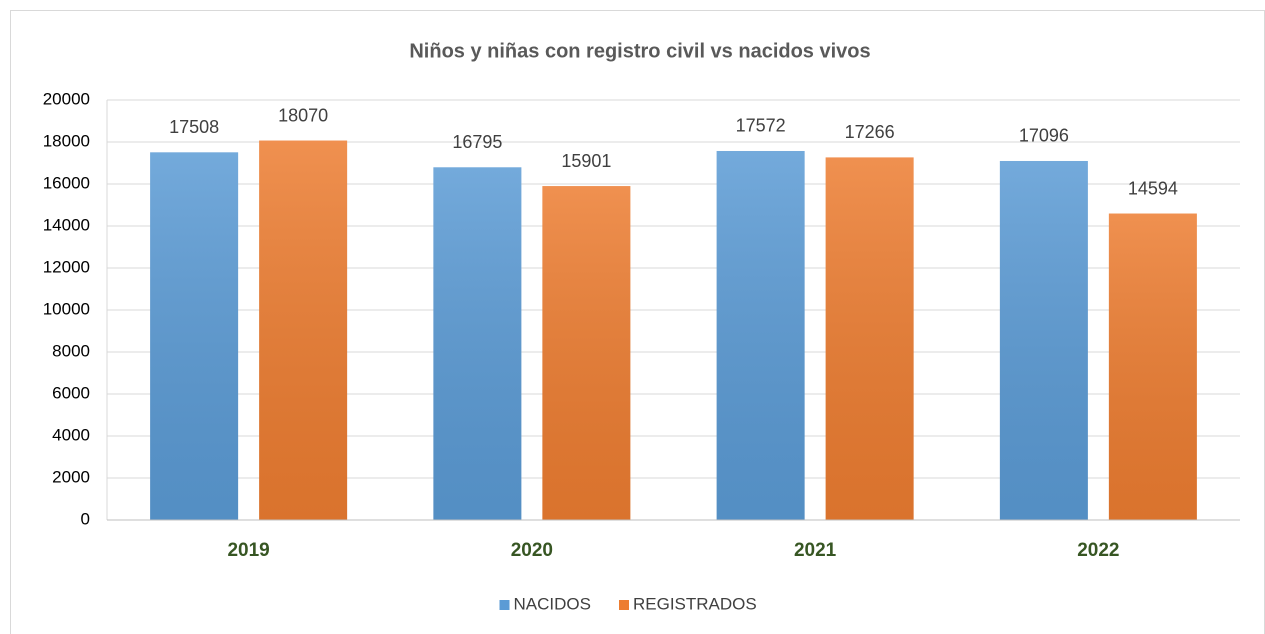 This screenshot has width=1265, height=634. I want to click on x-tick-label: 2019, so click(248, 550).